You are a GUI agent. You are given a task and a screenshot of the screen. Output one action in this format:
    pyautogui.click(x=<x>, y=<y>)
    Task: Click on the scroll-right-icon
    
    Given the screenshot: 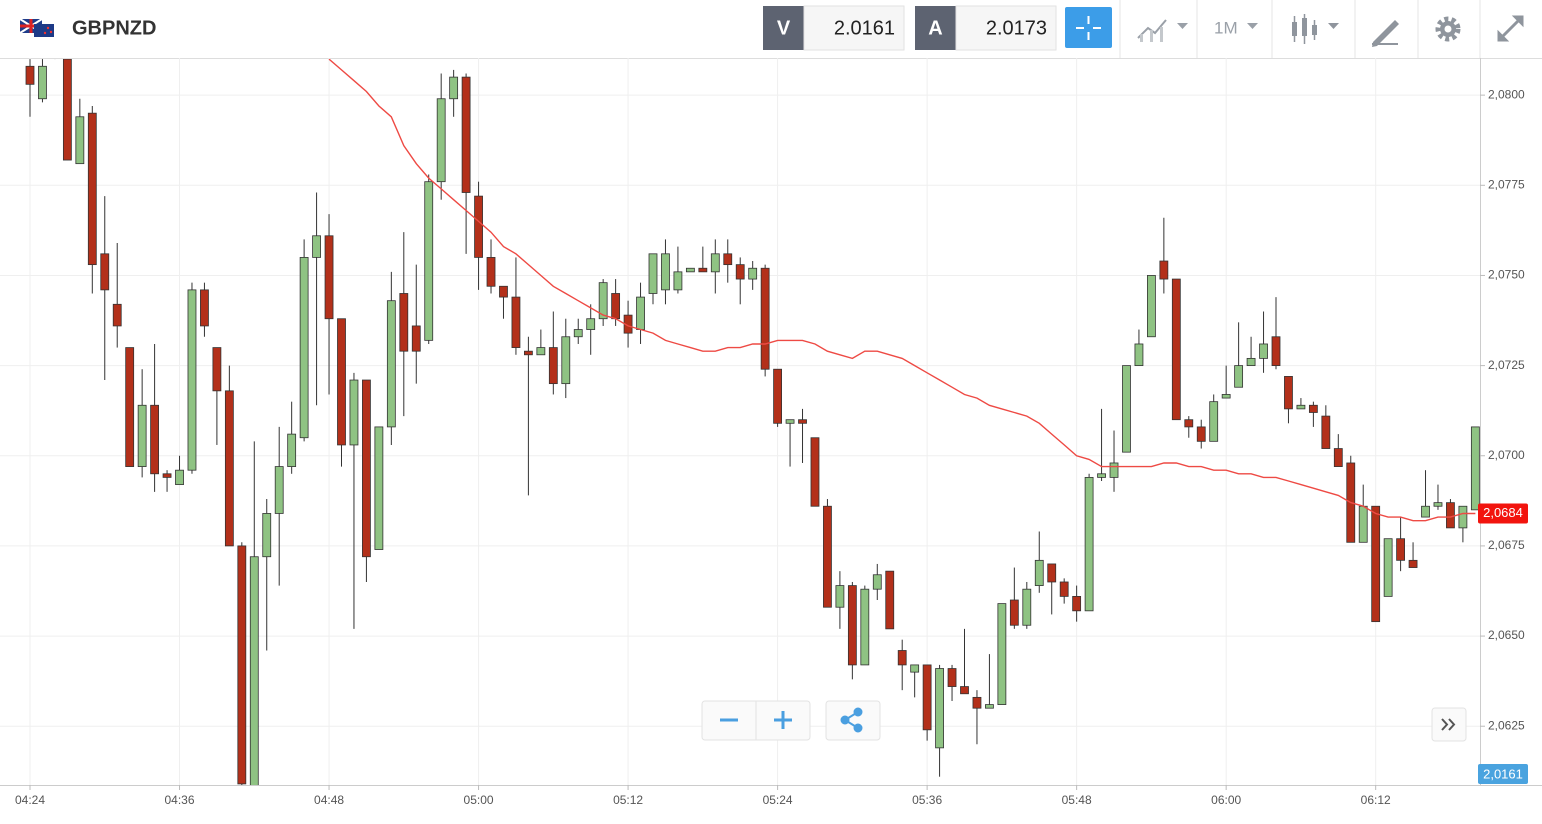 What is the action you would take?
    pyautogui.click(x=1448, y=724)
    